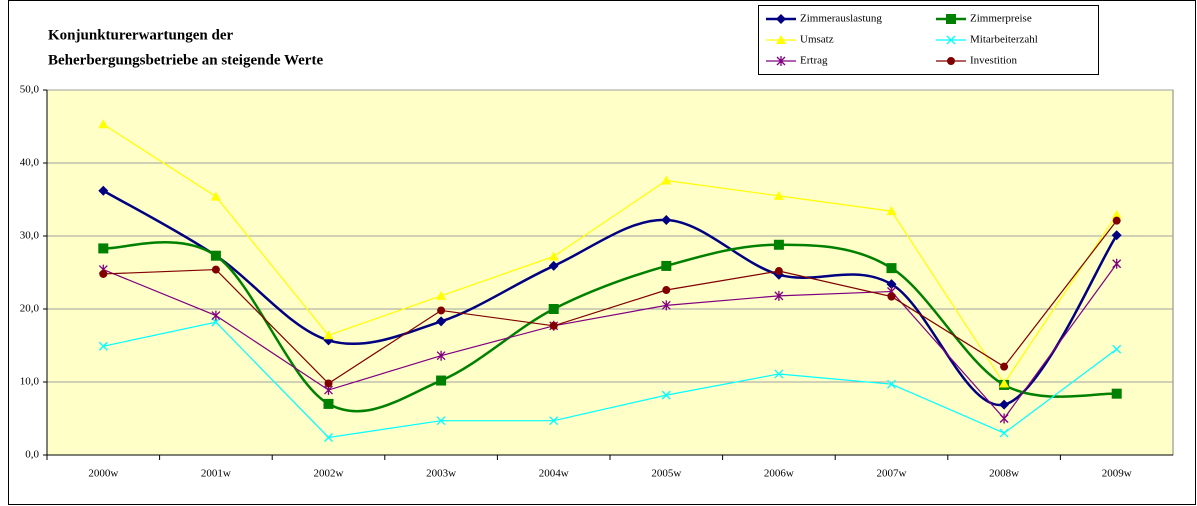 This screenshot has width=1197, height=506. What do you see at coordinates (1001, 19) in the screenshot?
I see `legend-label: Zimmerpreise` at bounding box center [1001, 19].